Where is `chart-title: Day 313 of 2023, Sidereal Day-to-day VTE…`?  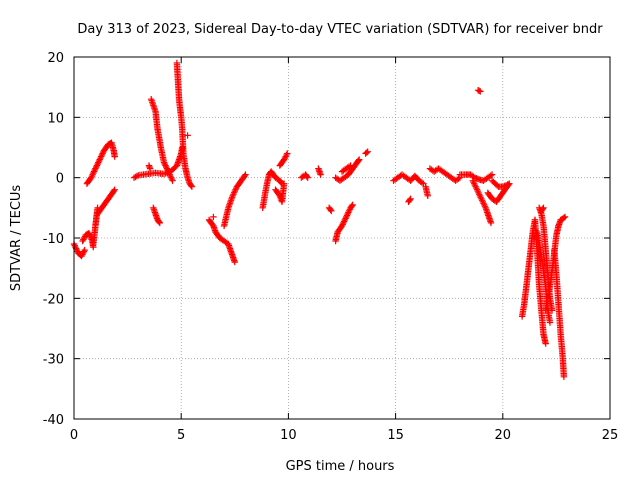
chart-title: Day 313 of 2023, Sidereal Day-to-day VTE… is located at coordinates (340, 29).